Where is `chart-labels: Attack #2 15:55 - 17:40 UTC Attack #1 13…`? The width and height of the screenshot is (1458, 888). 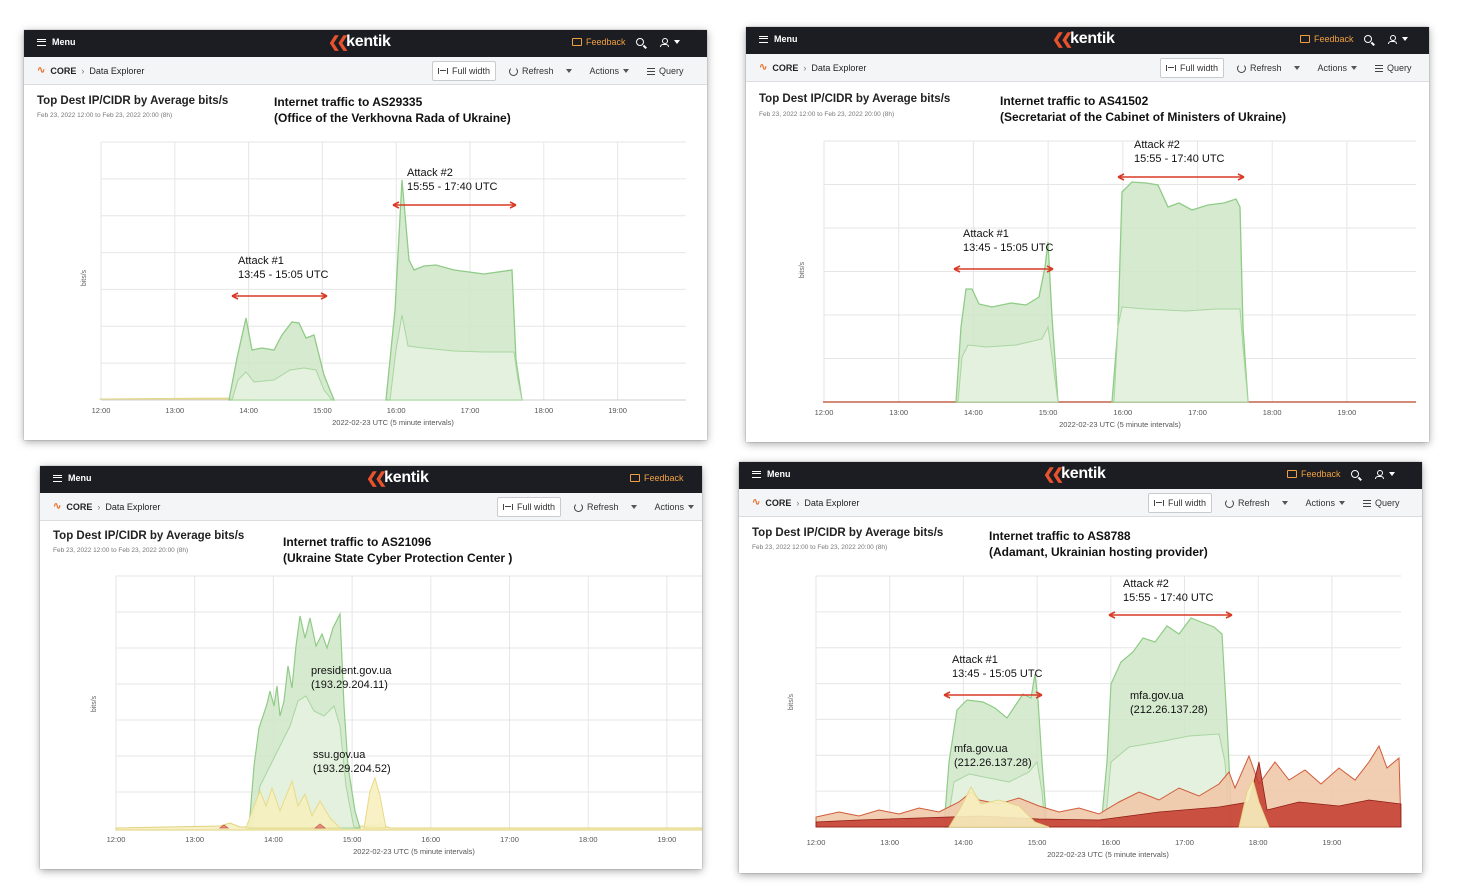
chart-labels: Attack #2 15:55 - 17:40 UTC Attack #1 13… is located at coordinates (1083, 673).